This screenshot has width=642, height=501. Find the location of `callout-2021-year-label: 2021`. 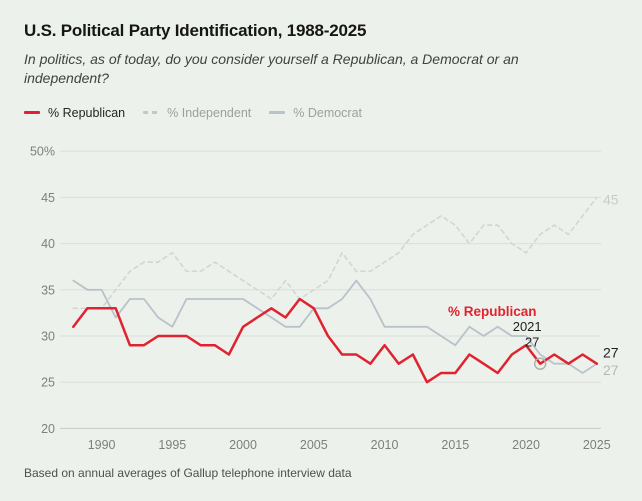

callout-2021-year-label: 2021 is located at coordinates (527, 326).